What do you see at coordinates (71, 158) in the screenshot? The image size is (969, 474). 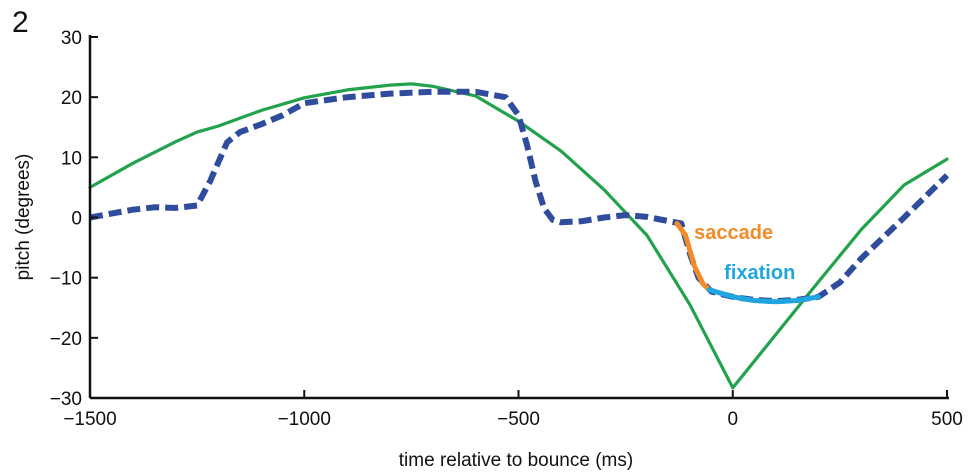 I see `y-tick-label: 10` at bounding box center [71, 158].